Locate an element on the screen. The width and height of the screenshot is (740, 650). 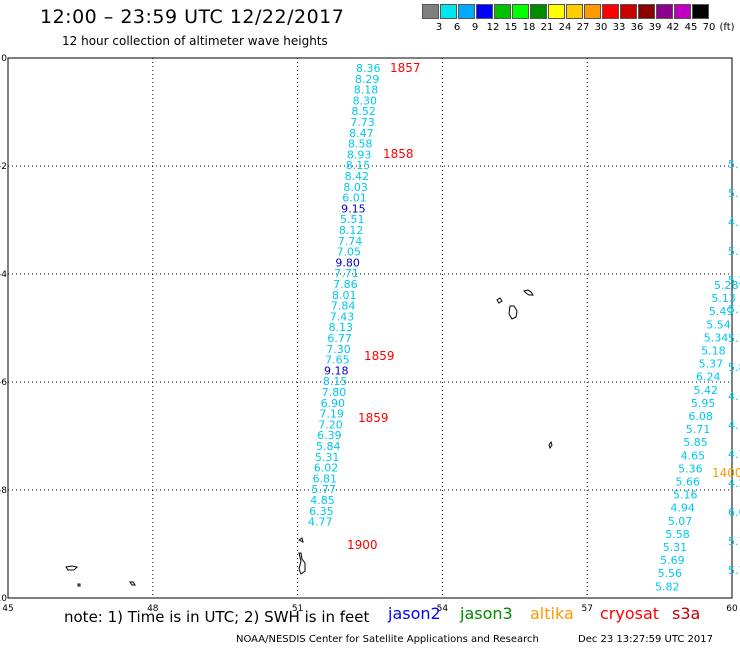
y-tick-label: -4 is located at coordinates (3, 275).